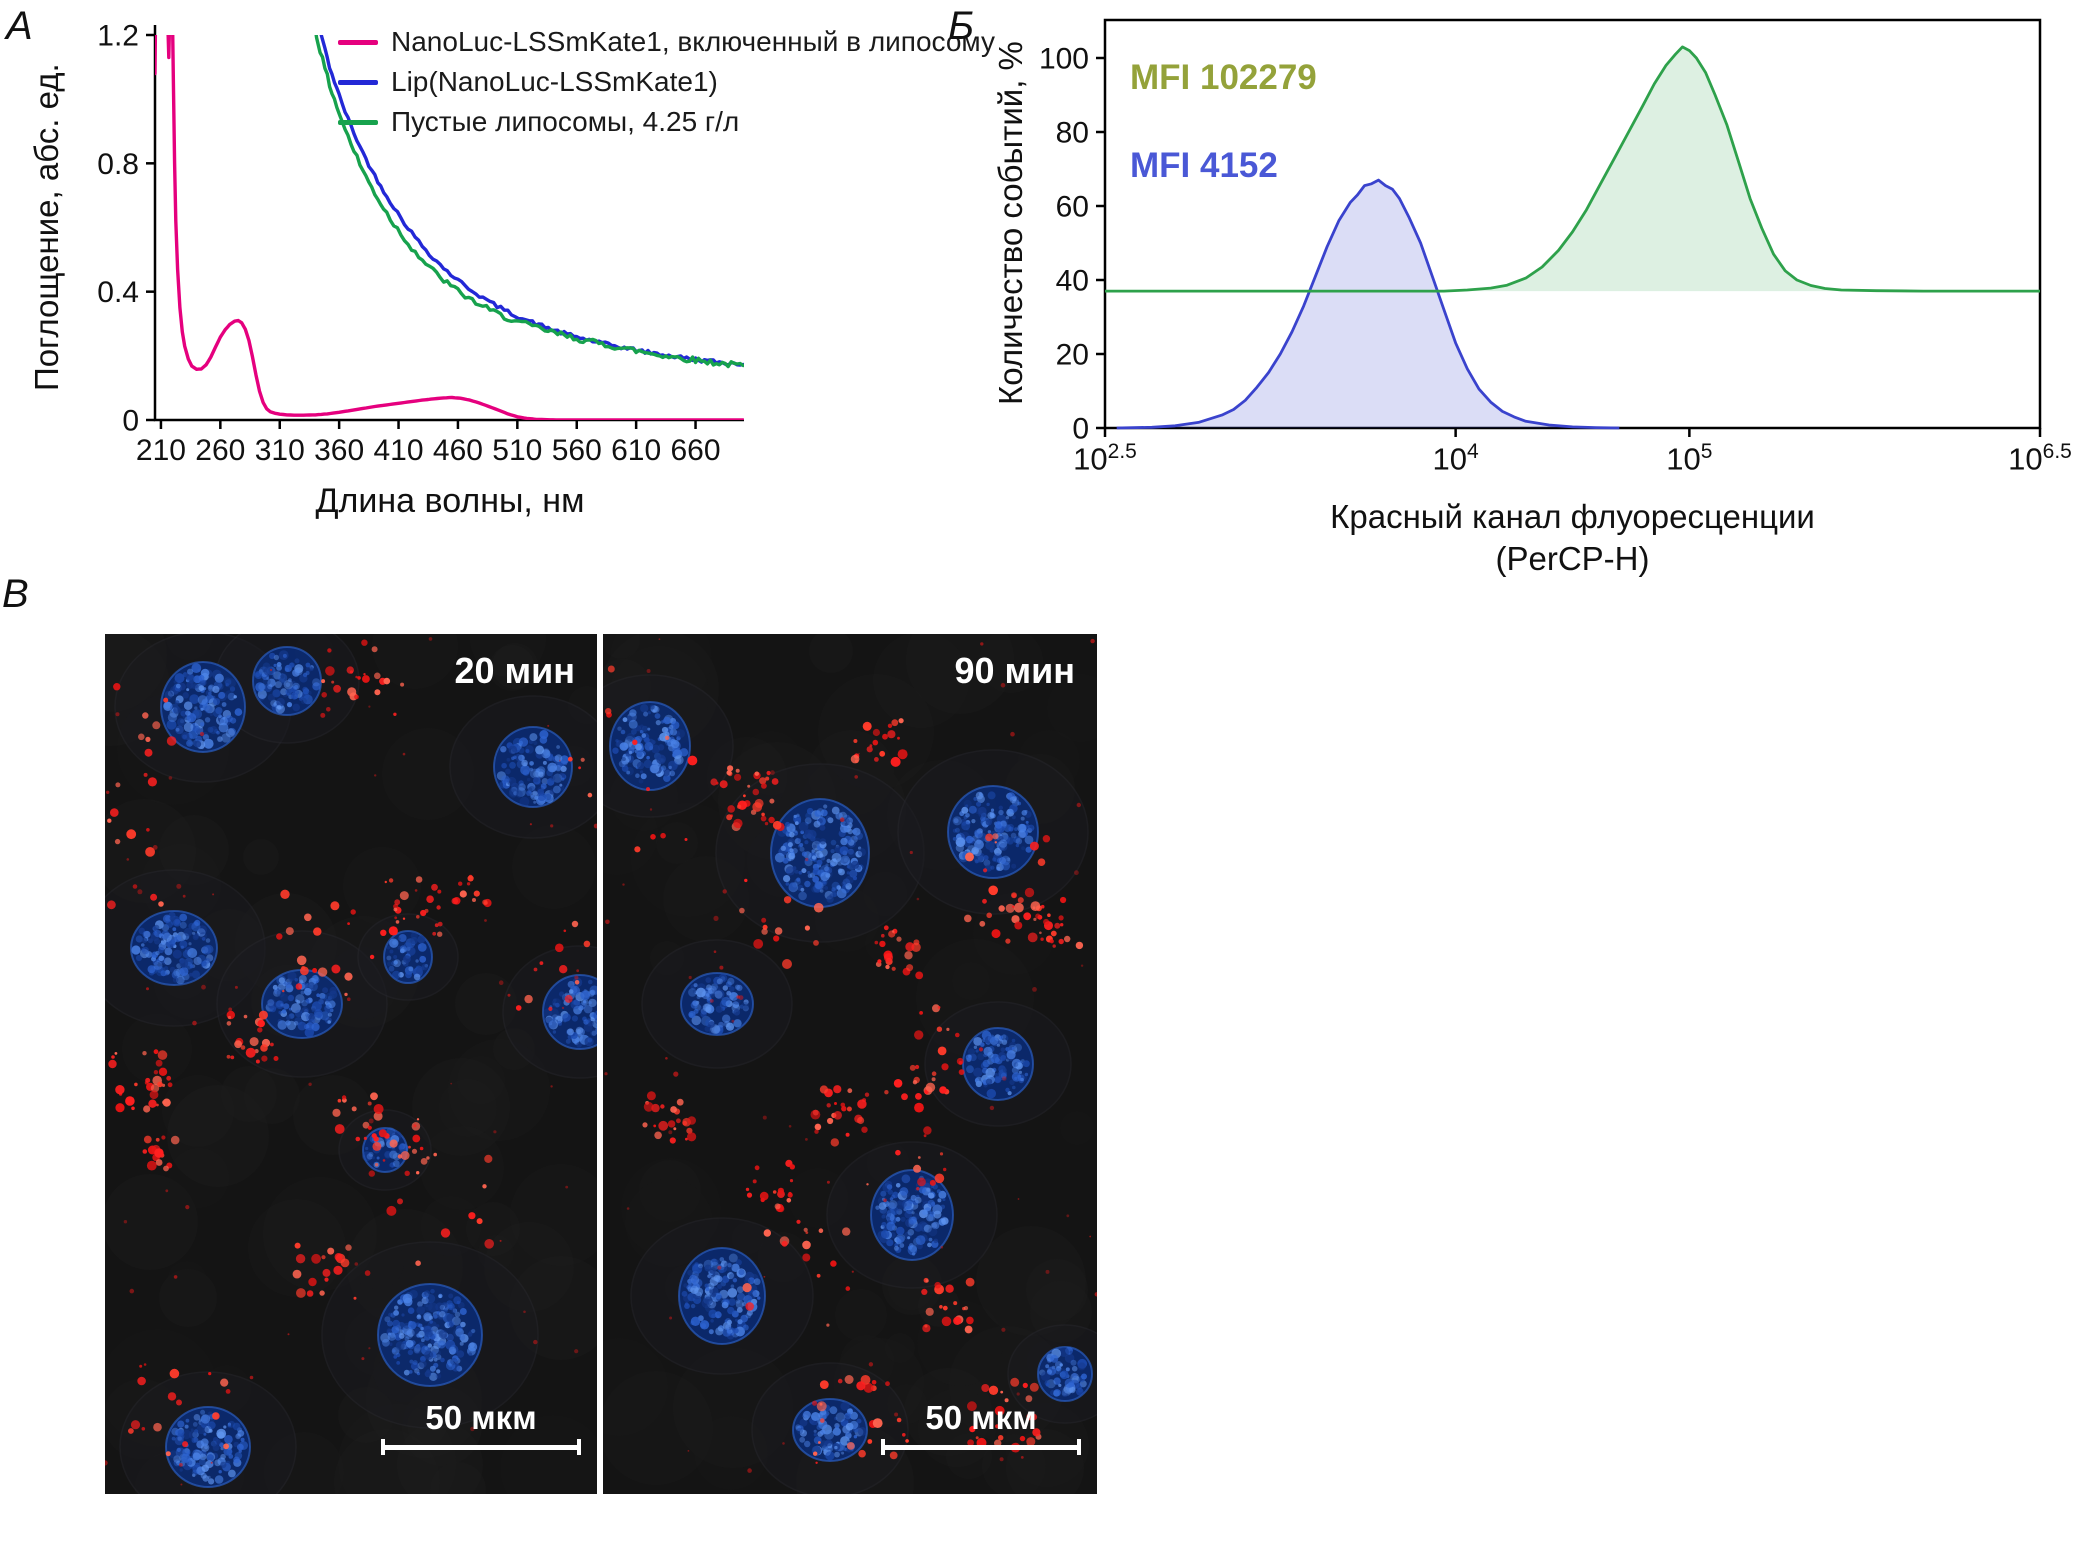  Describe the element at coordinates (851, 1081) in the screenshot. I see `nuclei-layer` at that location.